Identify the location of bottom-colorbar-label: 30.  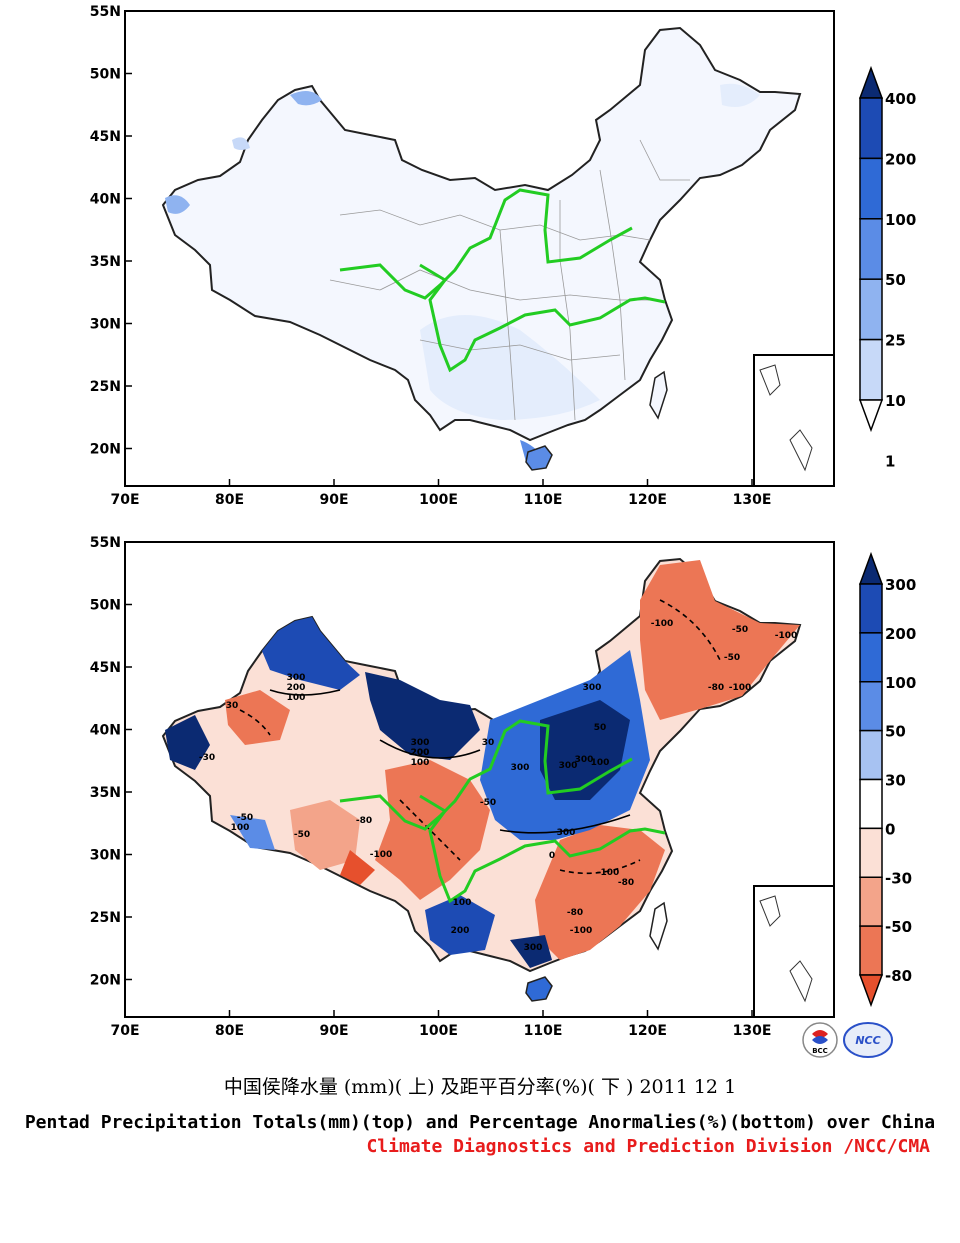
(895, 781).